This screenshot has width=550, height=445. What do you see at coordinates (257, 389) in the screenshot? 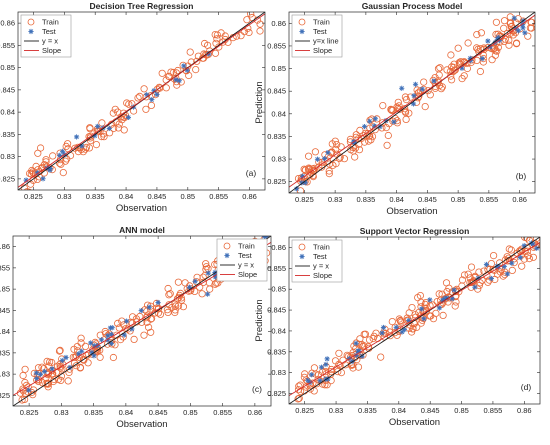
I see `panel-label: (c)` at bounding box center [257, 389].